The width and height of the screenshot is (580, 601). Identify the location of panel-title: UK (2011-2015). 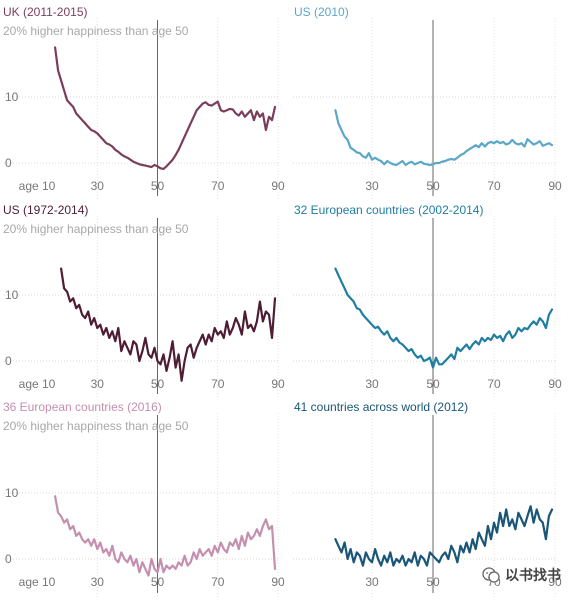
(45, 12).